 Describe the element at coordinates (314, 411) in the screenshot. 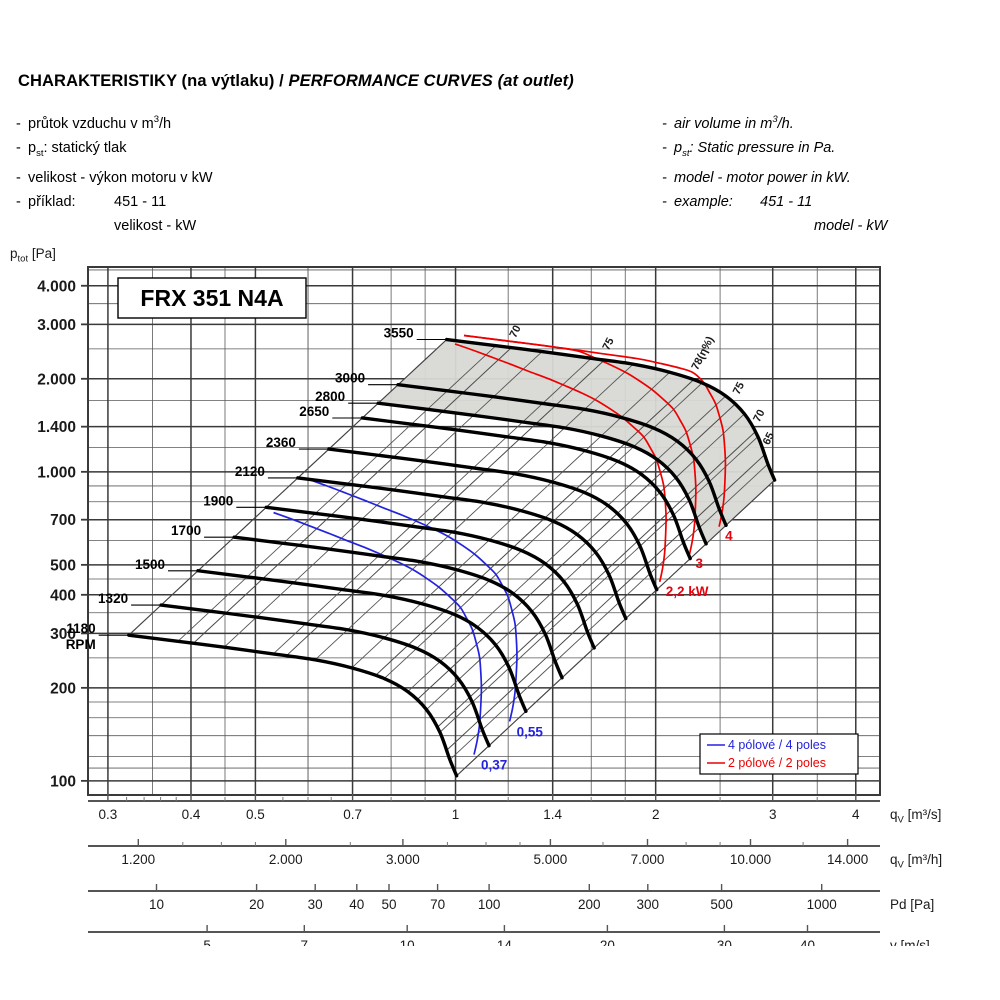

I see `rpm-curve-label: 2650` at that location.